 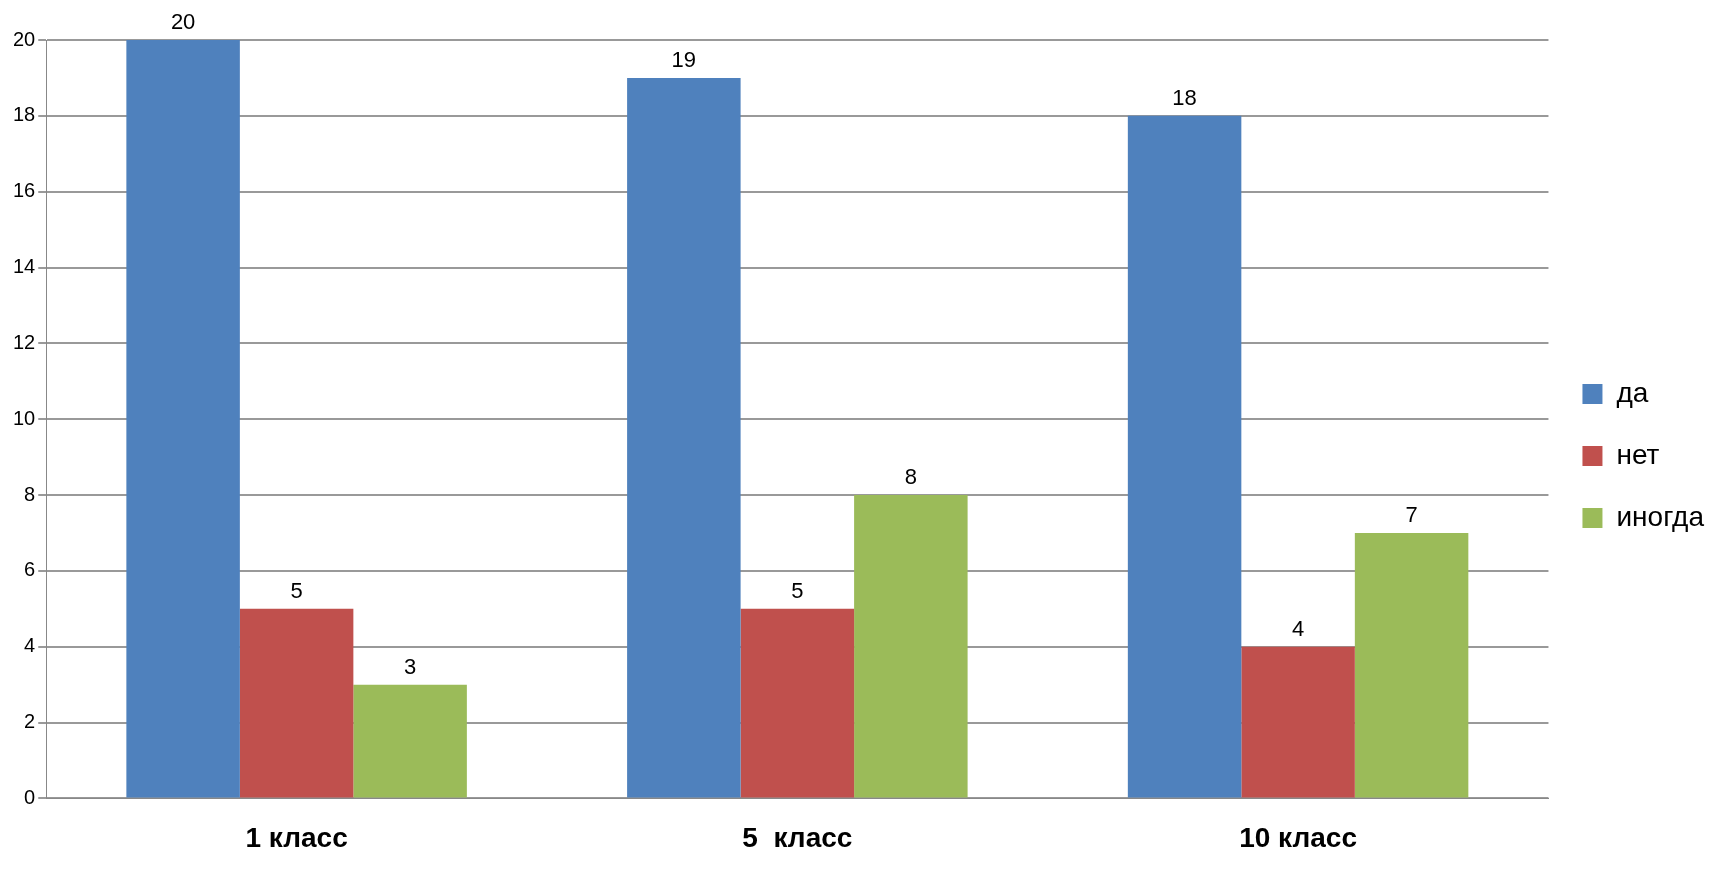 What do you see at coordinates (296, 837) in the screenshot?
I see `x-tick-label: 1 класс` at bounding box center [296, 837].